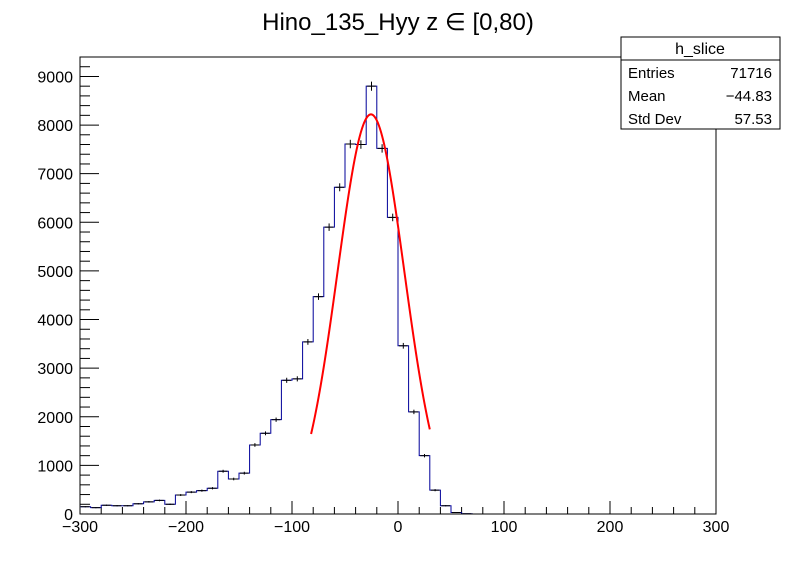 Image resolution: width=796 pixels, height=577 pixels. Describe the element at coordinates (55, 369) in the screenshot. I see `y-tick-label: 3000` at that location.